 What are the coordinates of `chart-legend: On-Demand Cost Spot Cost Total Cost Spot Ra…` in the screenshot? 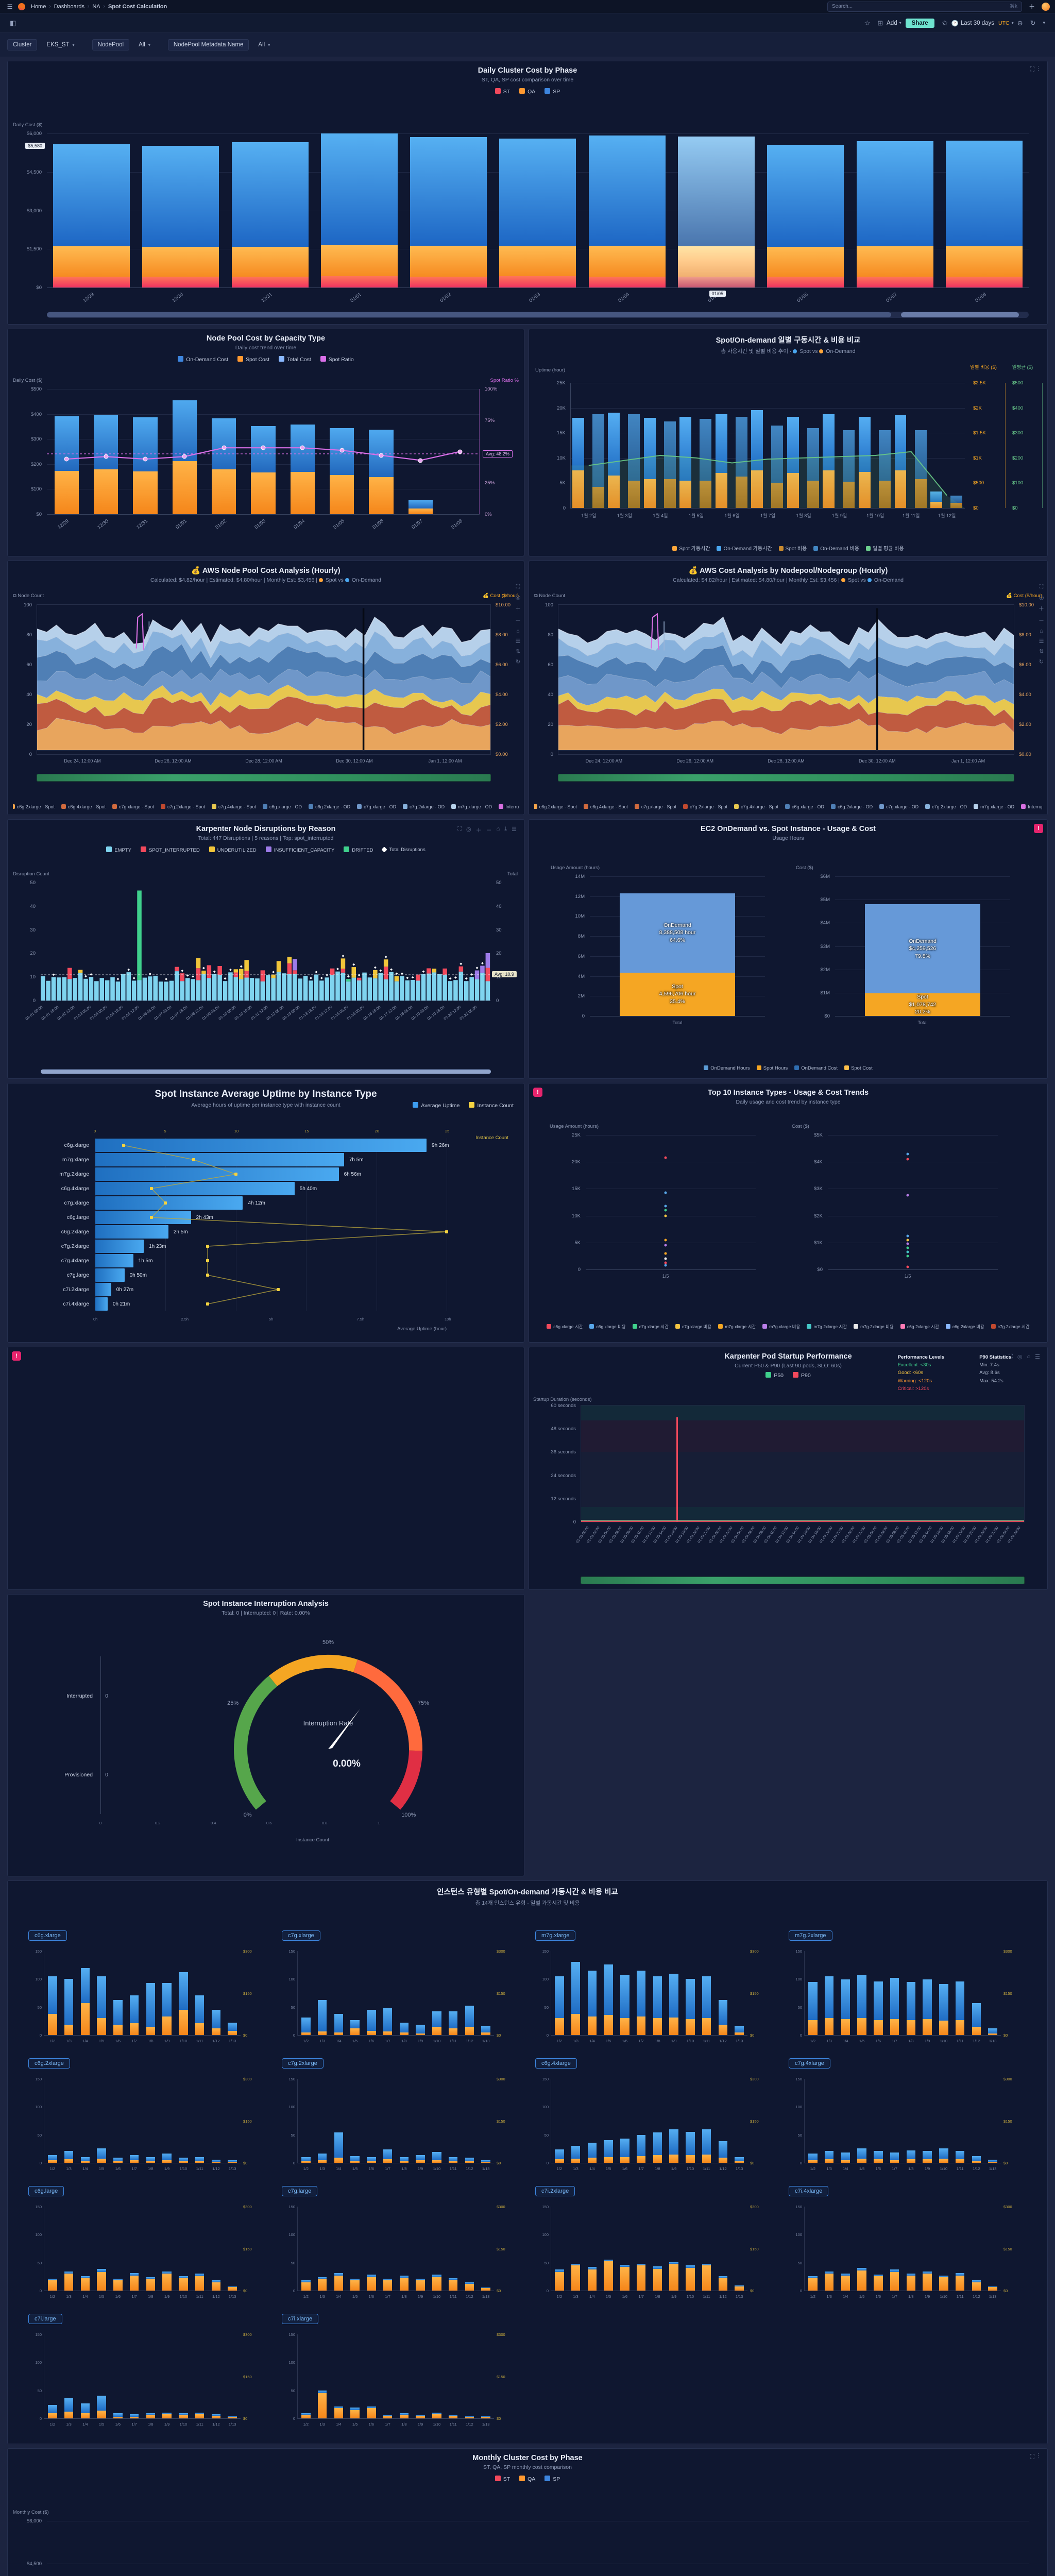 It's located at (266, 357).